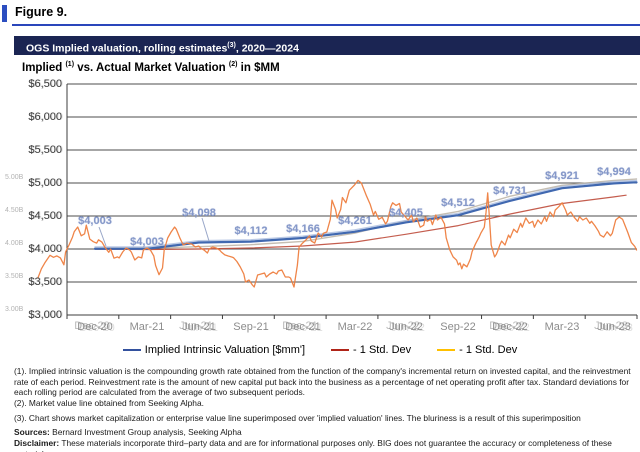 This screenshot has height=452, width=640. I want to click on y-tick-label: $5,500, so click(45, 150).